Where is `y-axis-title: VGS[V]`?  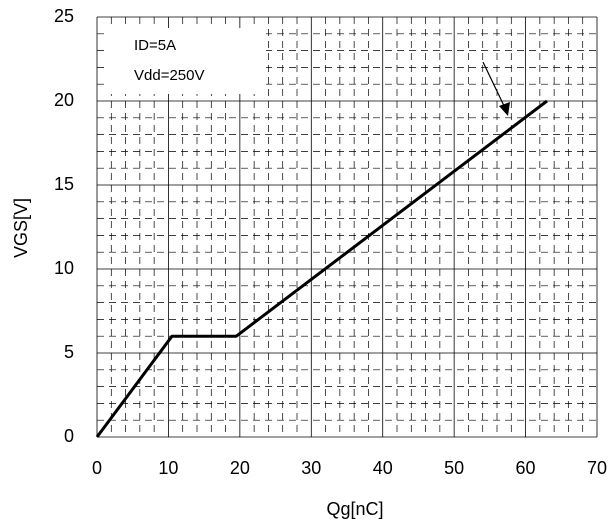
y-axis-title: VGS[V] is located at coordinates (21, 228).